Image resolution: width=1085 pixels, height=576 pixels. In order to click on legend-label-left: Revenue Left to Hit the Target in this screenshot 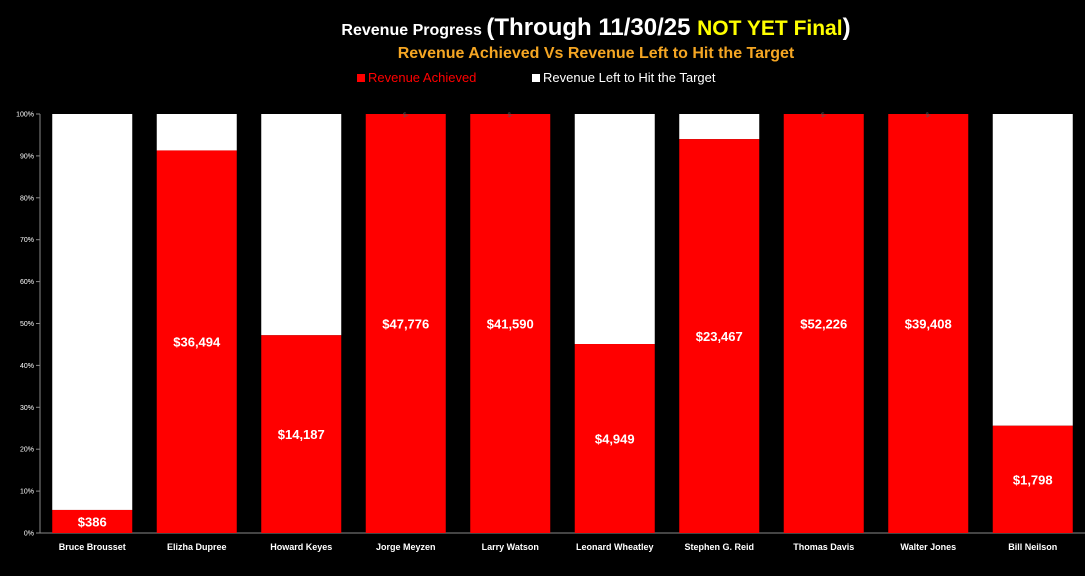, I will do `click(629, 77)`.